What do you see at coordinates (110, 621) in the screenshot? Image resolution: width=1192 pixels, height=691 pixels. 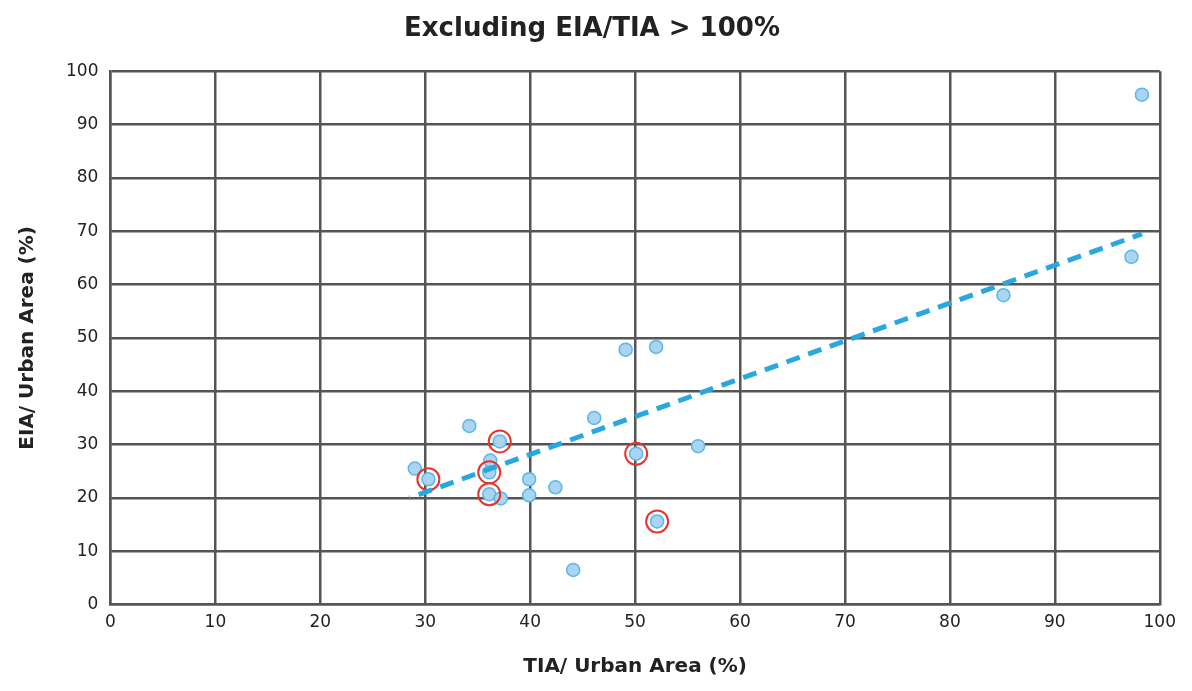 I see `x-tick-label: 0` at bounding box center [110, 621].